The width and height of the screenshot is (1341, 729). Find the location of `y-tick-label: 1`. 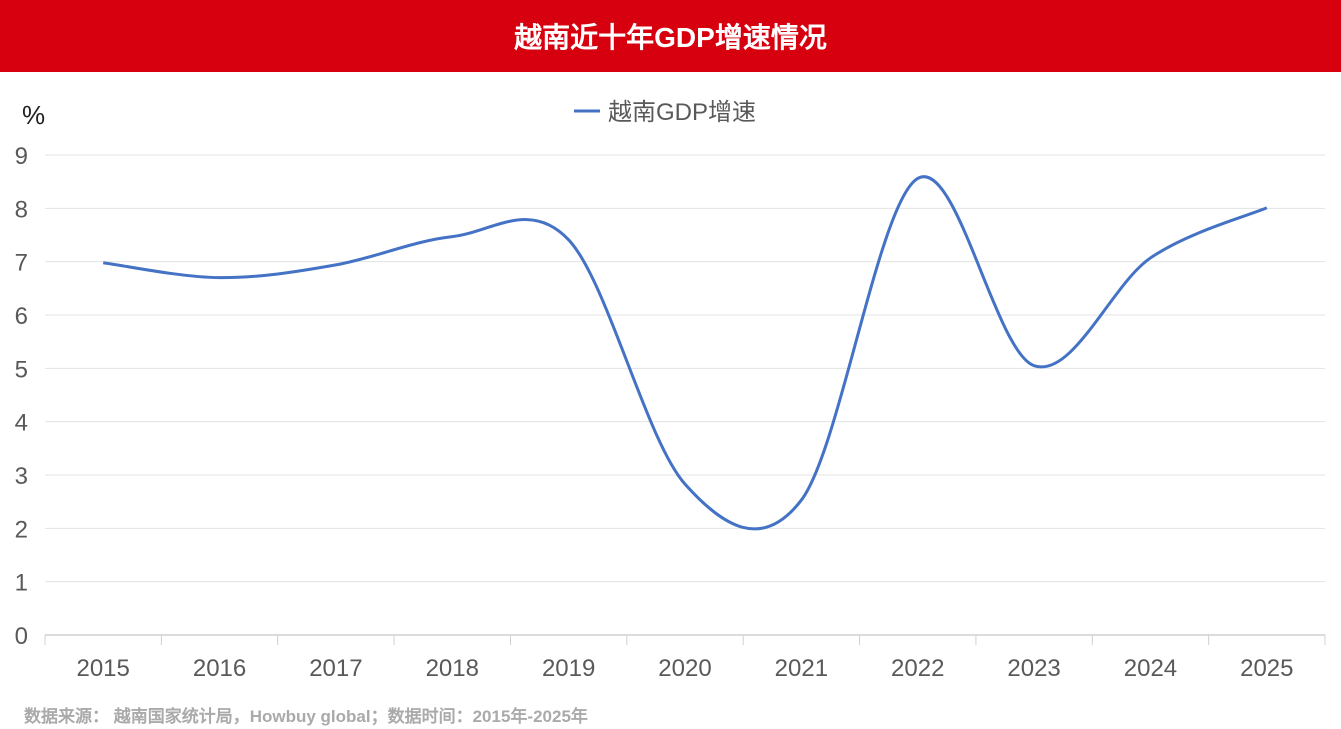

y-tick-label: 1 is located at coordinates (21, 583).